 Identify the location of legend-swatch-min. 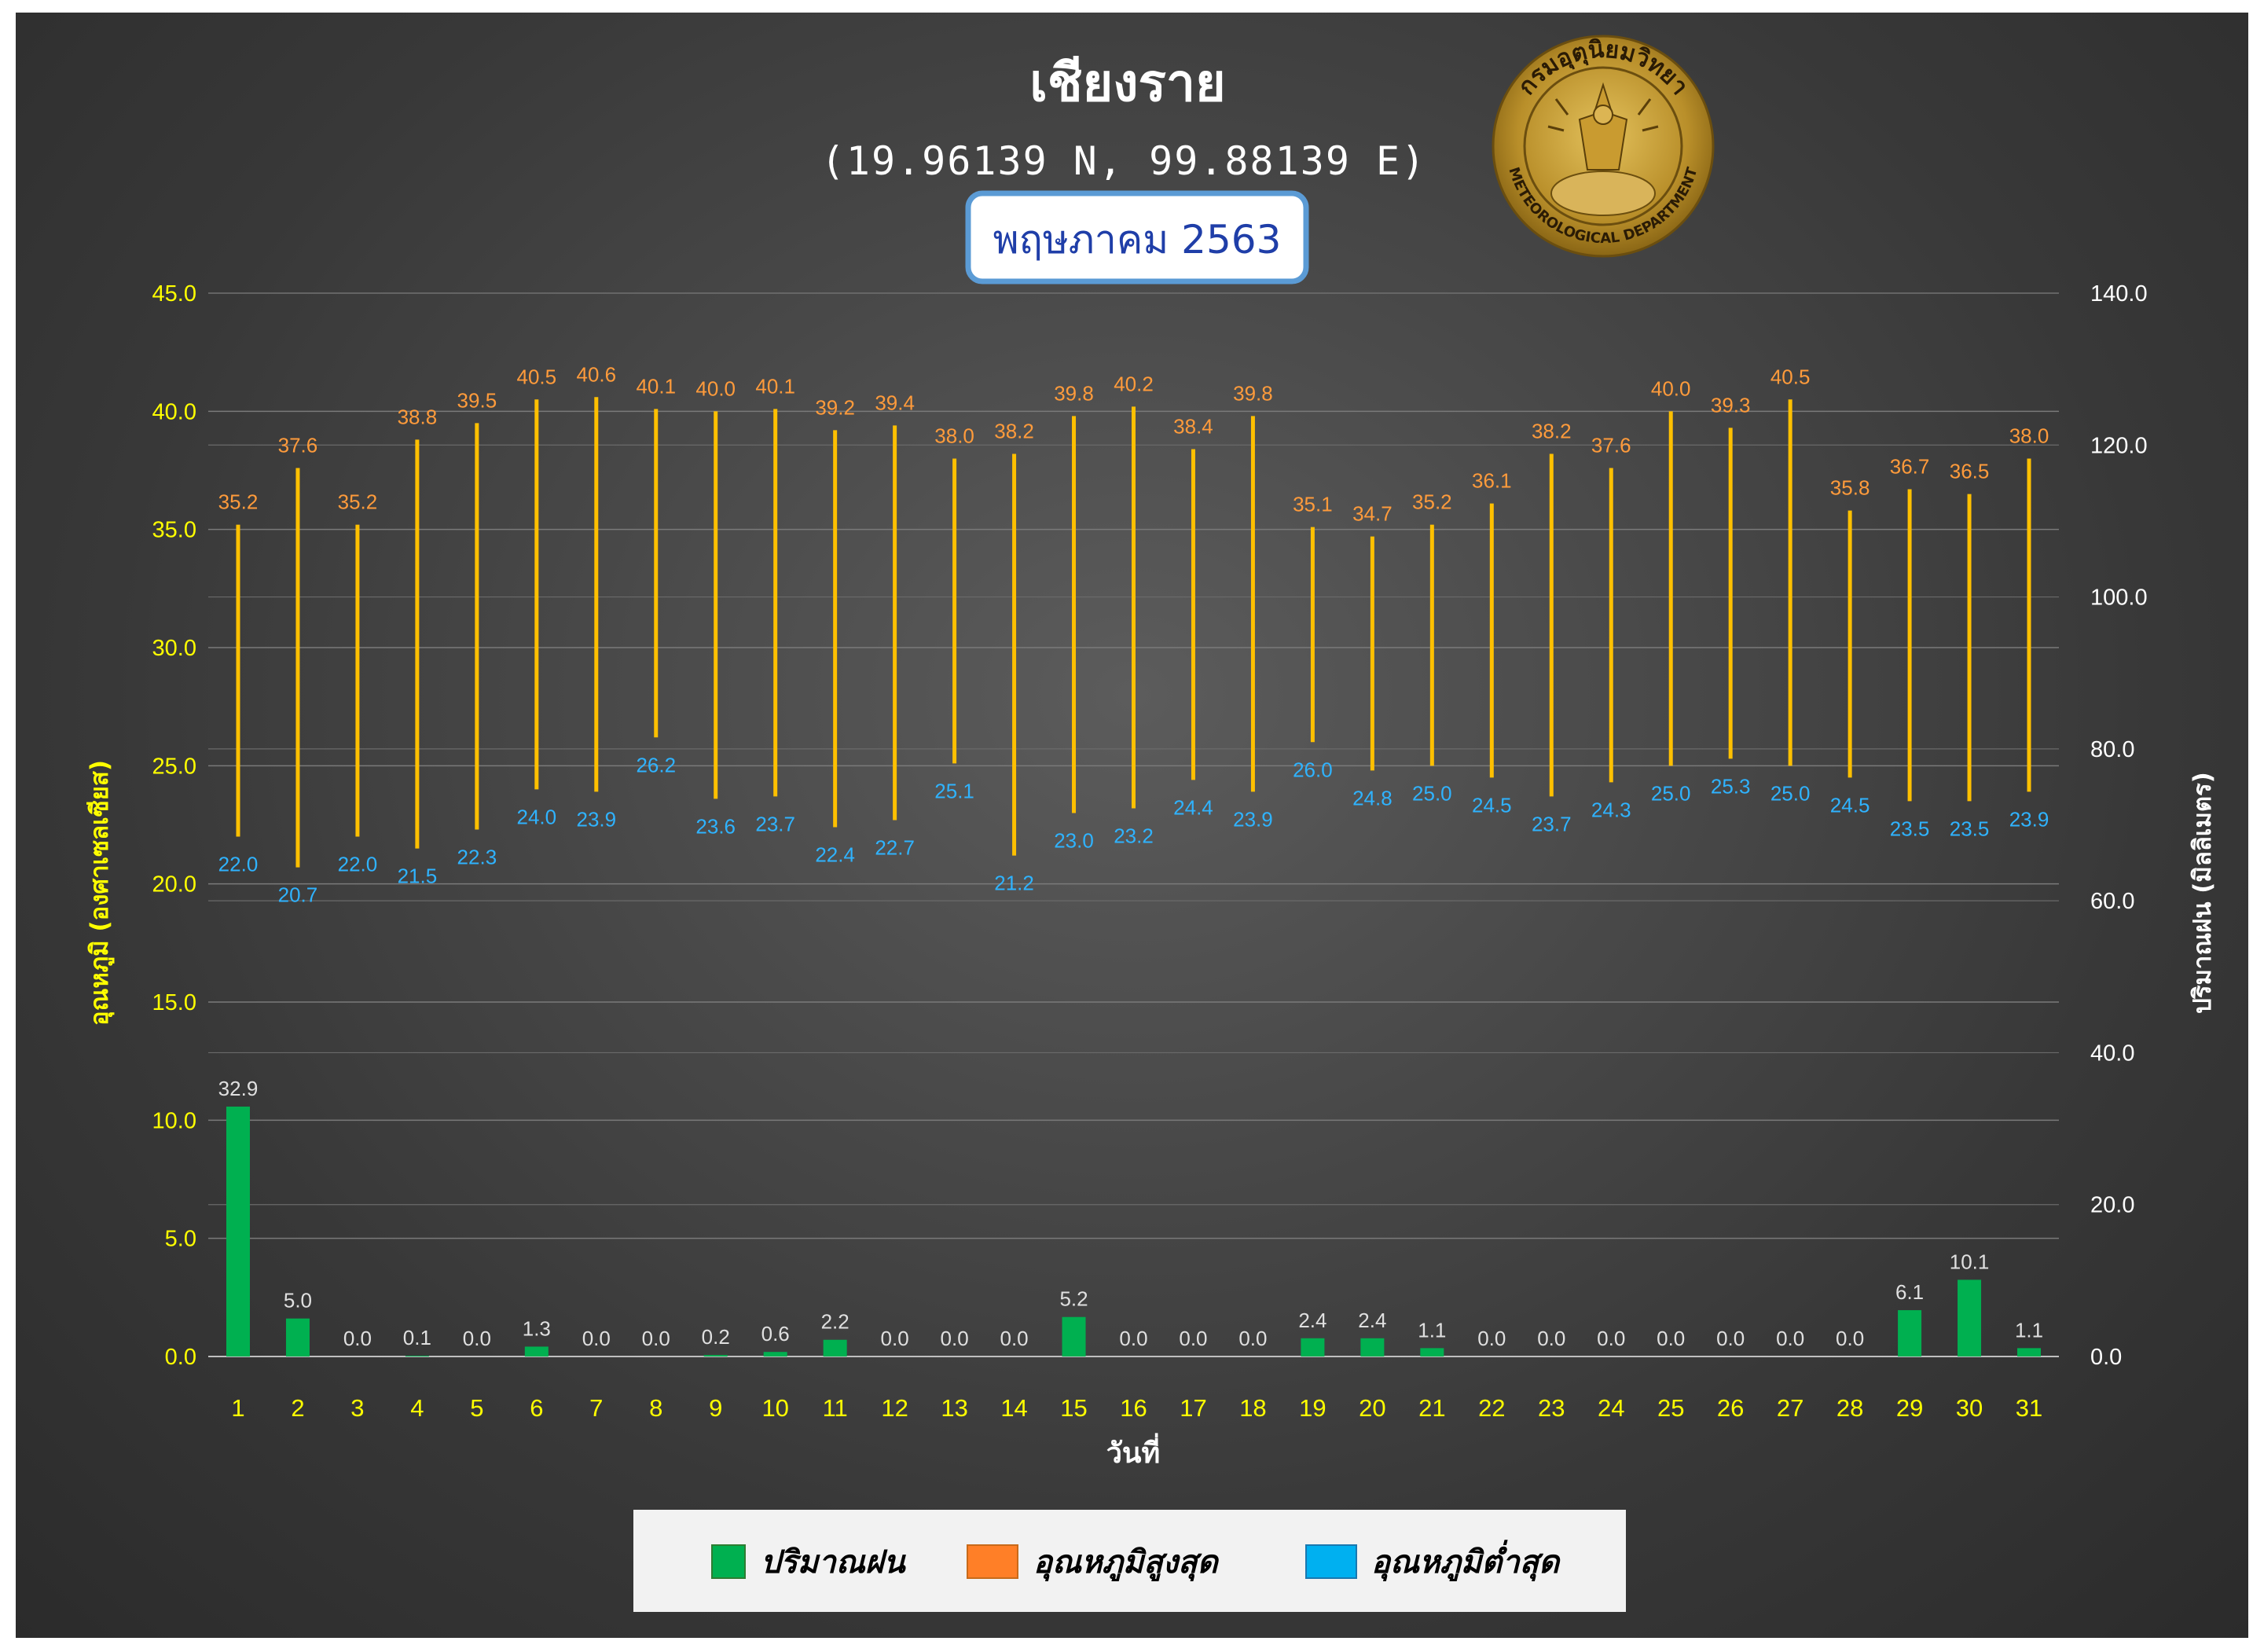
(1331, 1561).